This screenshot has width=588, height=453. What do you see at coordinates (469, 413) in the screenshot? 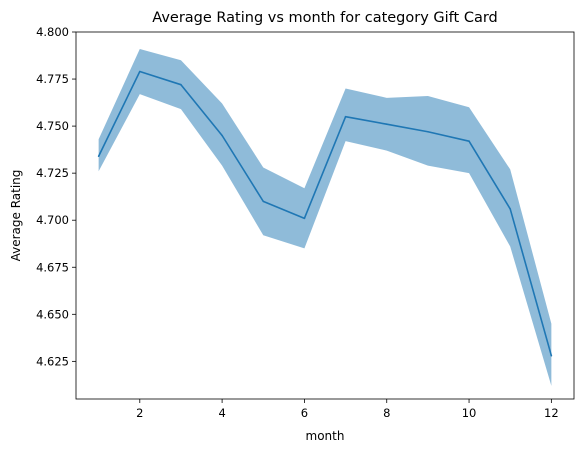
I see `x-tick-label: 10` at bounding box center [469, 413].